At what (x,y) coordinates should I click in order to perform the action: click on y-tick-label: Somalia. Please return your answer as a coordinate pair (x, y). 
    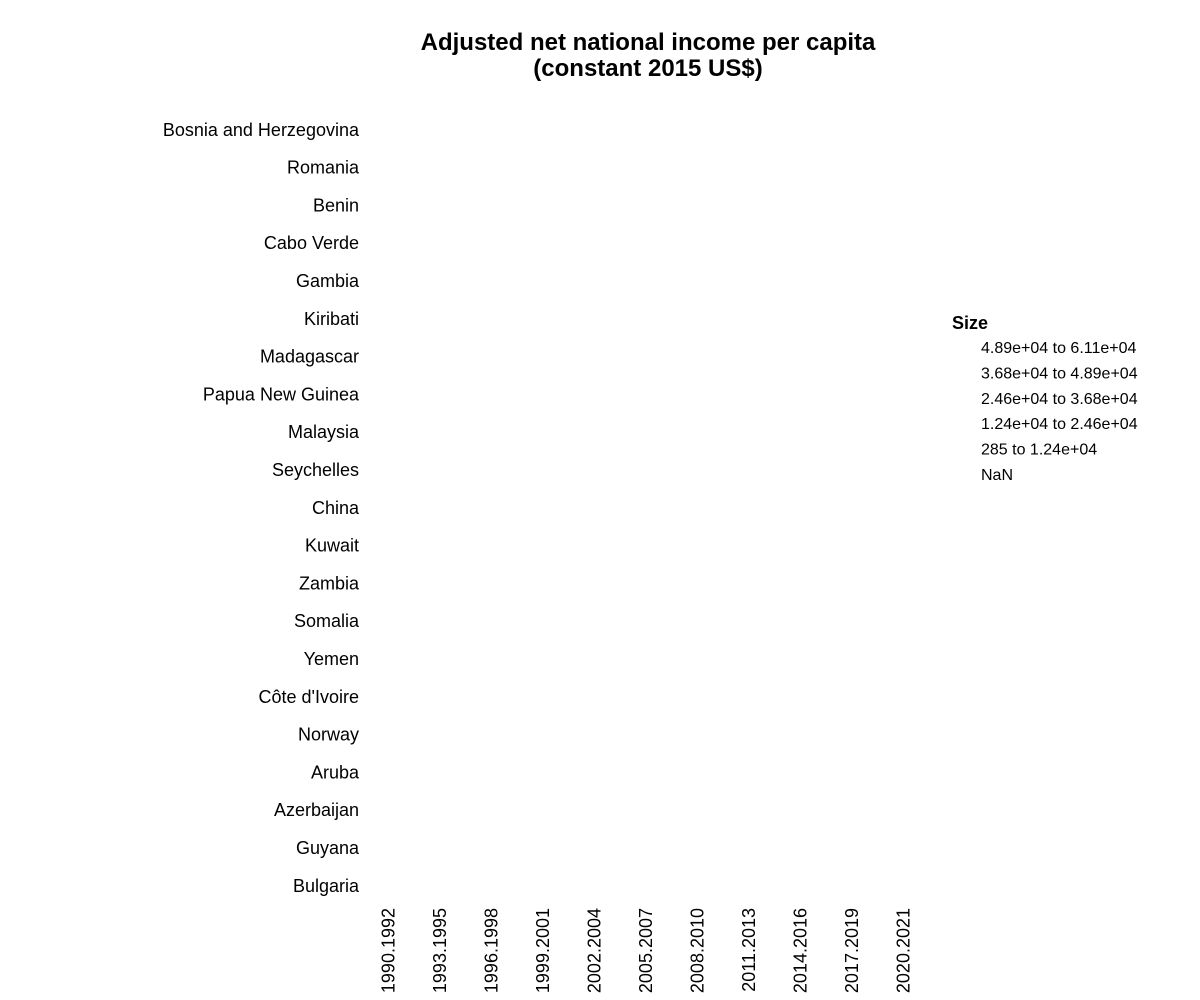
    Looking at the image, I should click on (327, 621).